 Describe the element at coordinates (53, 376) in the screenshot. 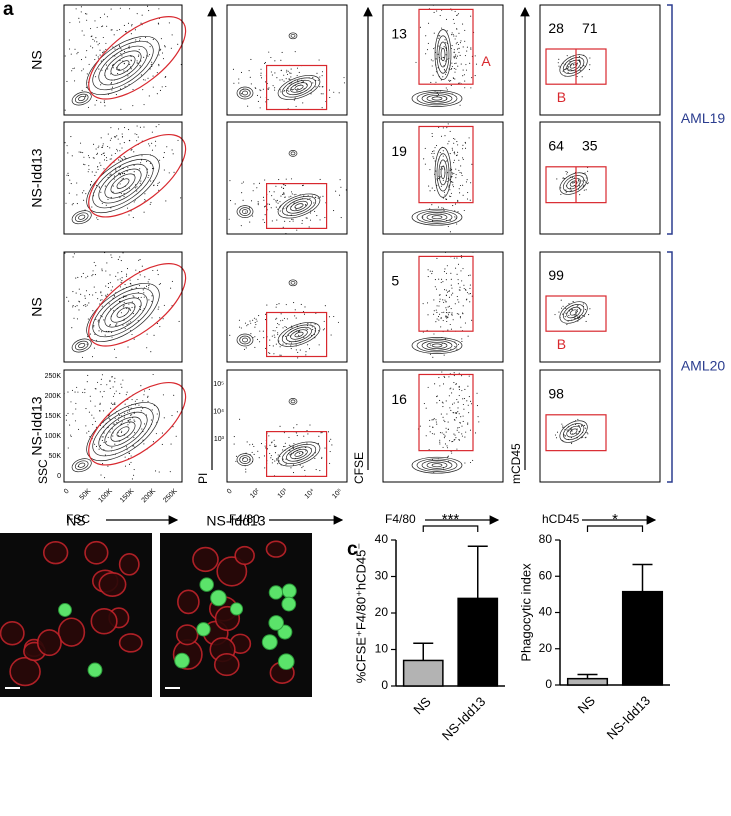

I see `y-tick-label: 250K` at that location.